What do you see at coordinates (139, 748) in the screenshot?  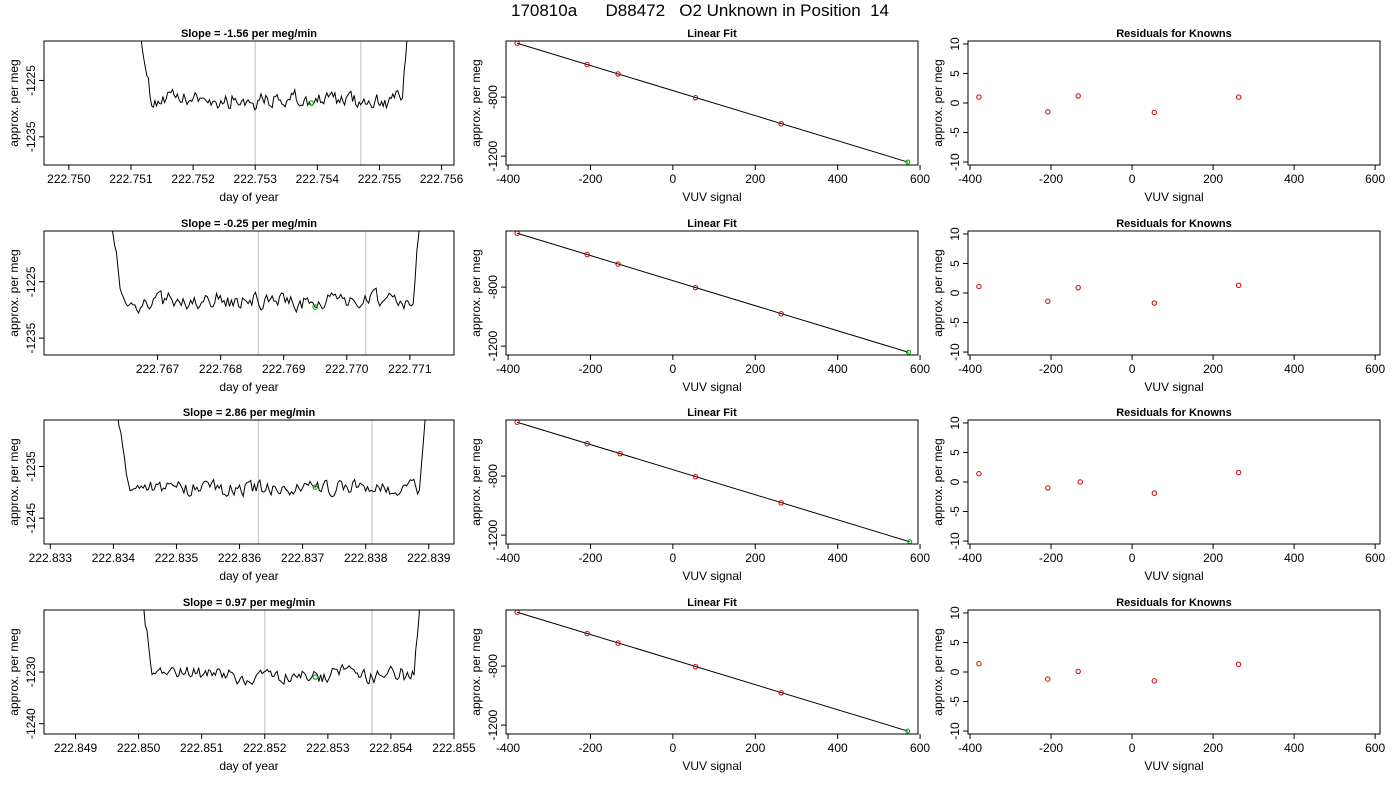 I see `panel-r4-time-xtick-label: 222.850` at bounding box center [139, 748].